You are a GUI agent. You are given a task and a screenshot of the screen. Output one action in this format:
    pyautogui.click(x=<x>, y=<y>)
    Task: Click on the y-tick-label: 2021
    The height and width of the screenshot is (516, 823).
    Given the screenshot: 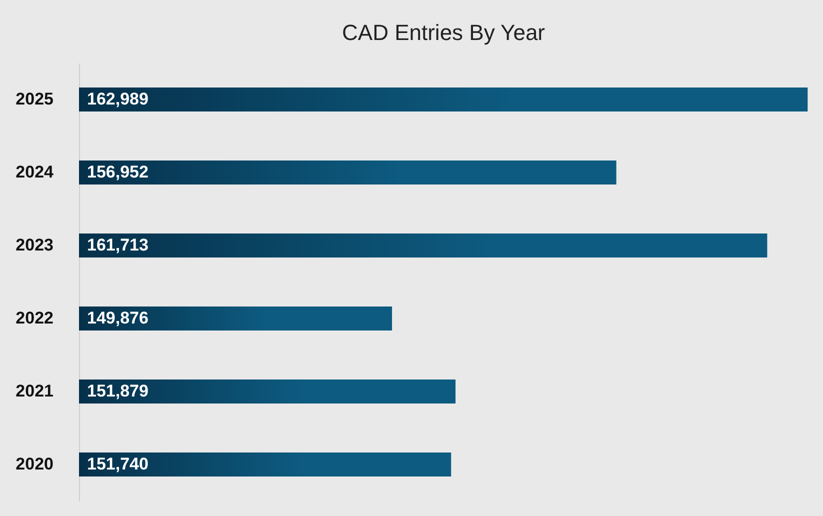 What is the action you would take?
    pyautogui.click(x=35, y=391)
    